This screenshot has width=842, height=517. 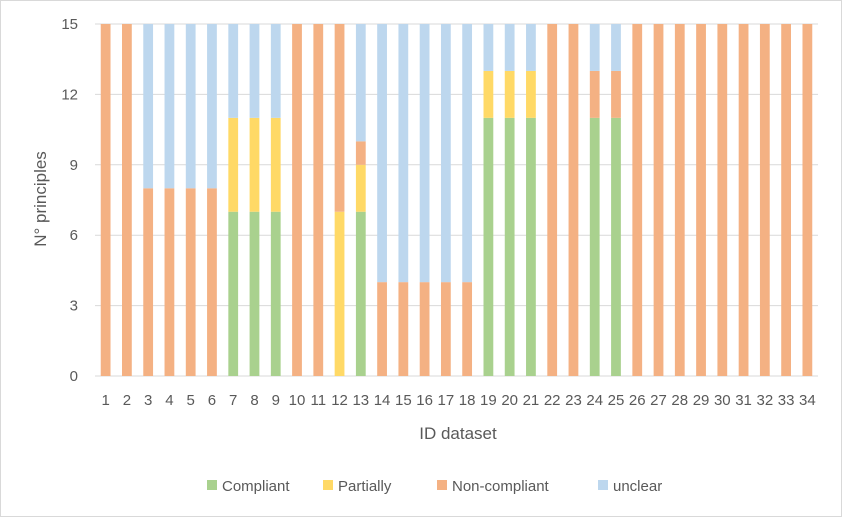 I want to click on legend-label: Partially, so click(x=365, y=486).